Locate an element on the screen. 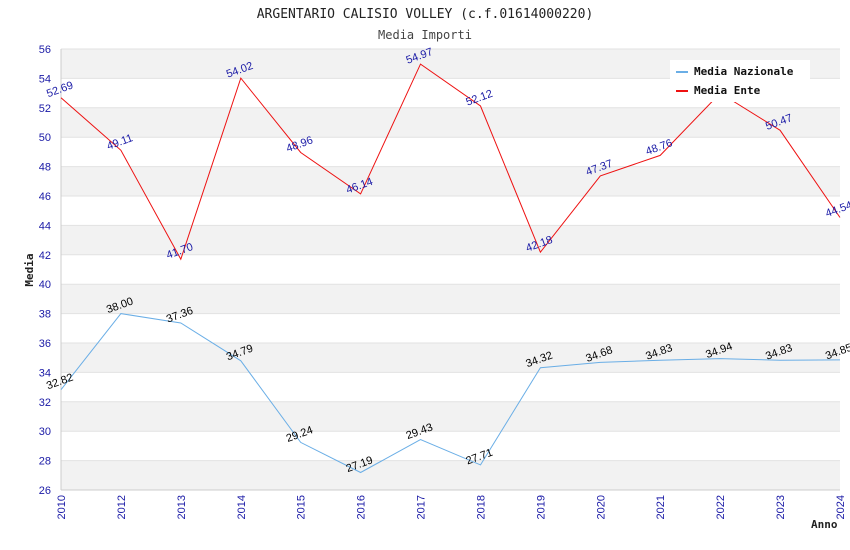  y-tick-44: 44 is located at coordinates (45, 226).